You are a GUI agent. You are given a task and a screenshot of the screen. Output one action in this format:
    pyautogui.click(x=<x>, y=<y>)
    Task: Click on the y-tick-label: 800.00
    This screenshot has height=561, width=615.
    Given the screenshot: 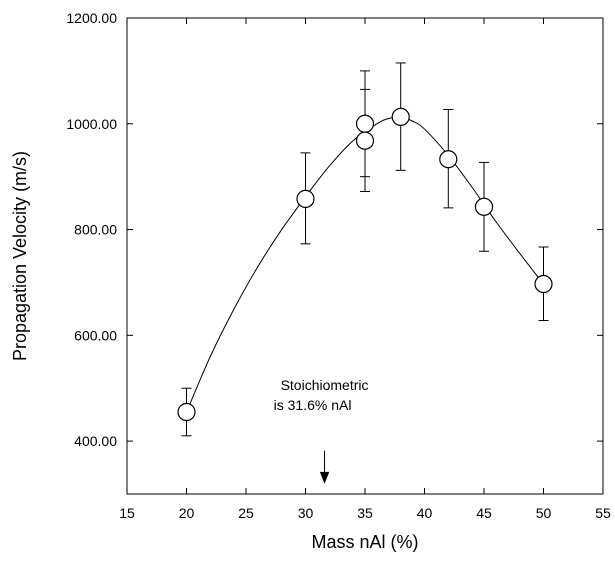 What is the action you would take?
    pyautogui.click(x=95, y=230)
    